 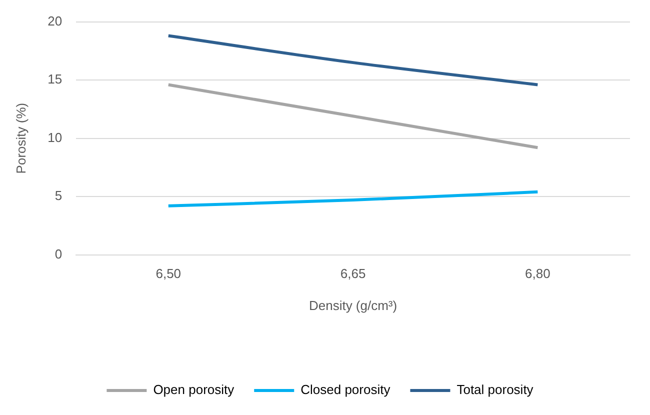 What do you see at coordinates (58, 196) in the screenshot?
I see `y-tick-label: 5` at bounding box center [58, 196].